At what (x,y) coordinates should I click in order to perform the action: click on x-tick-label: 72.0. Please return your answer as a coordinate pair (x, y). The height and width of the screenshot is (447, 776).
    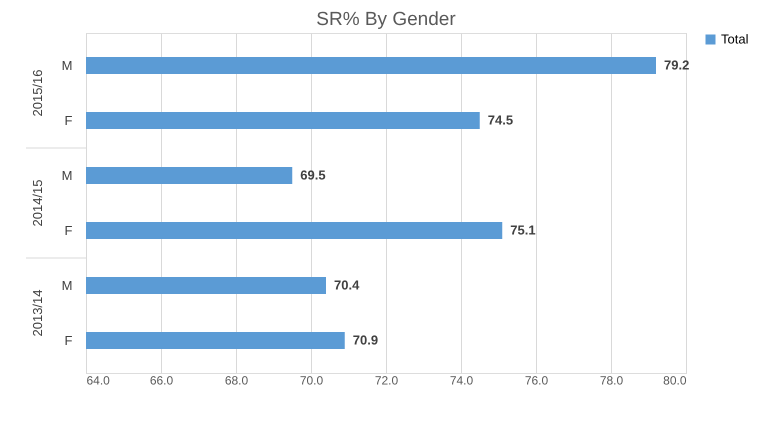
    Looking at the image, I should click on (386, 381).